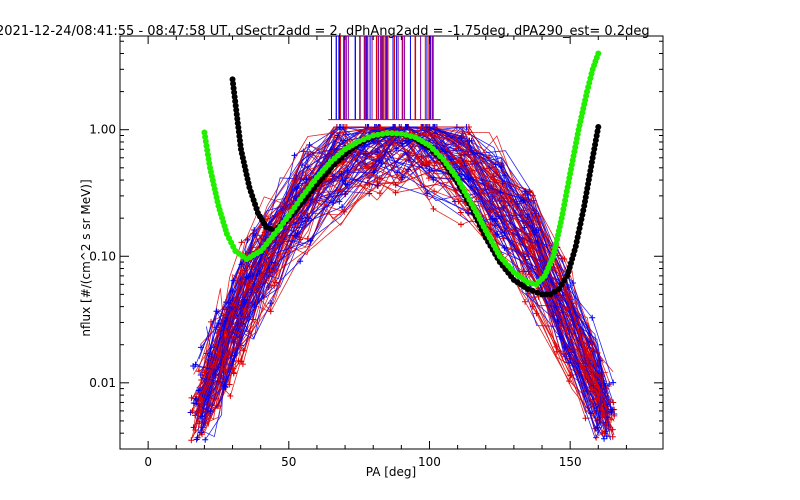 The width and height of the screenshot is (800, 500). I want to click on x-tick-label: 100, so click(429, 462).